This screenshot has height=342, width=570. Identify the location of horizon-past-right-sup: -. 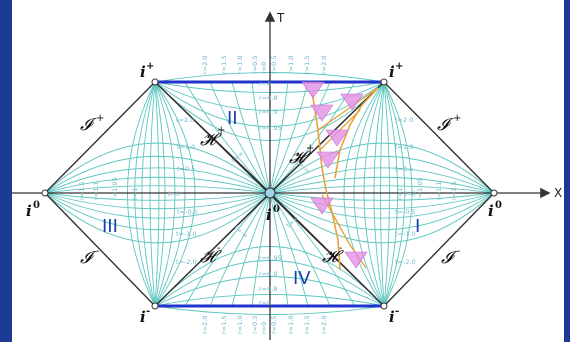
(340, 248).